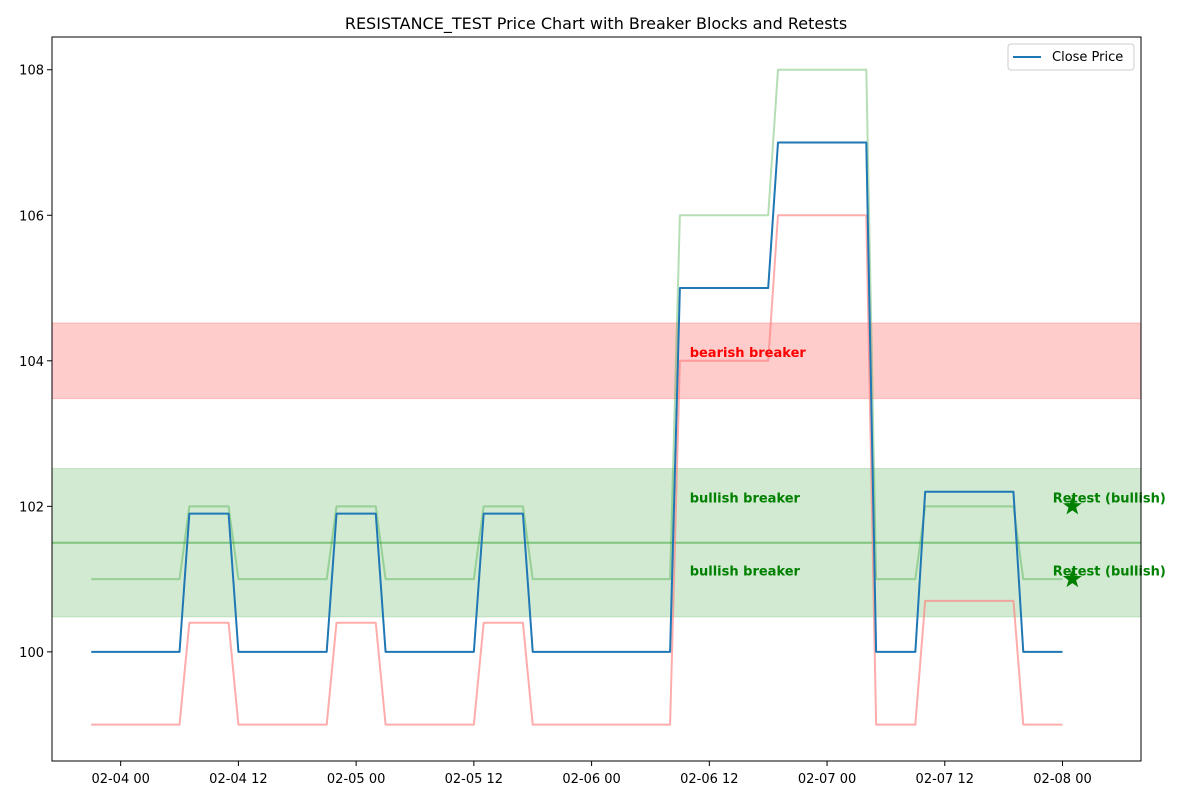 This screenshot has height=800, width=1200. Describe the element at coordinates (31, 507) in the screenshot. I see `y-tick-label: 102` at that location.